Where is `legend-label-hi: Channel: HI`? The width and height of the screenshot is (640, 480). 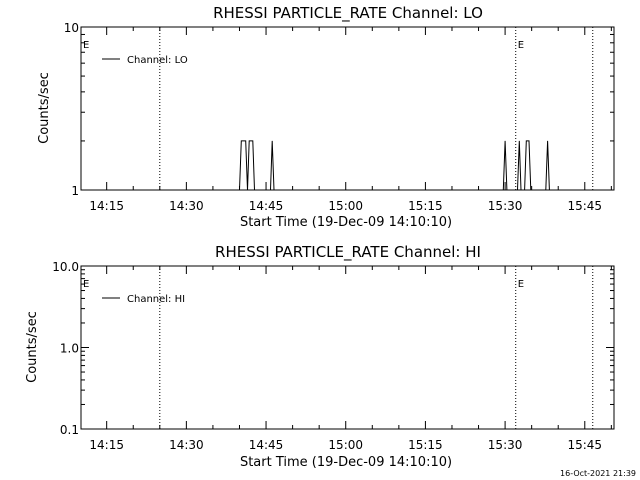
legend-label-hi: Channel: HI is located at coordinates (156, 299).